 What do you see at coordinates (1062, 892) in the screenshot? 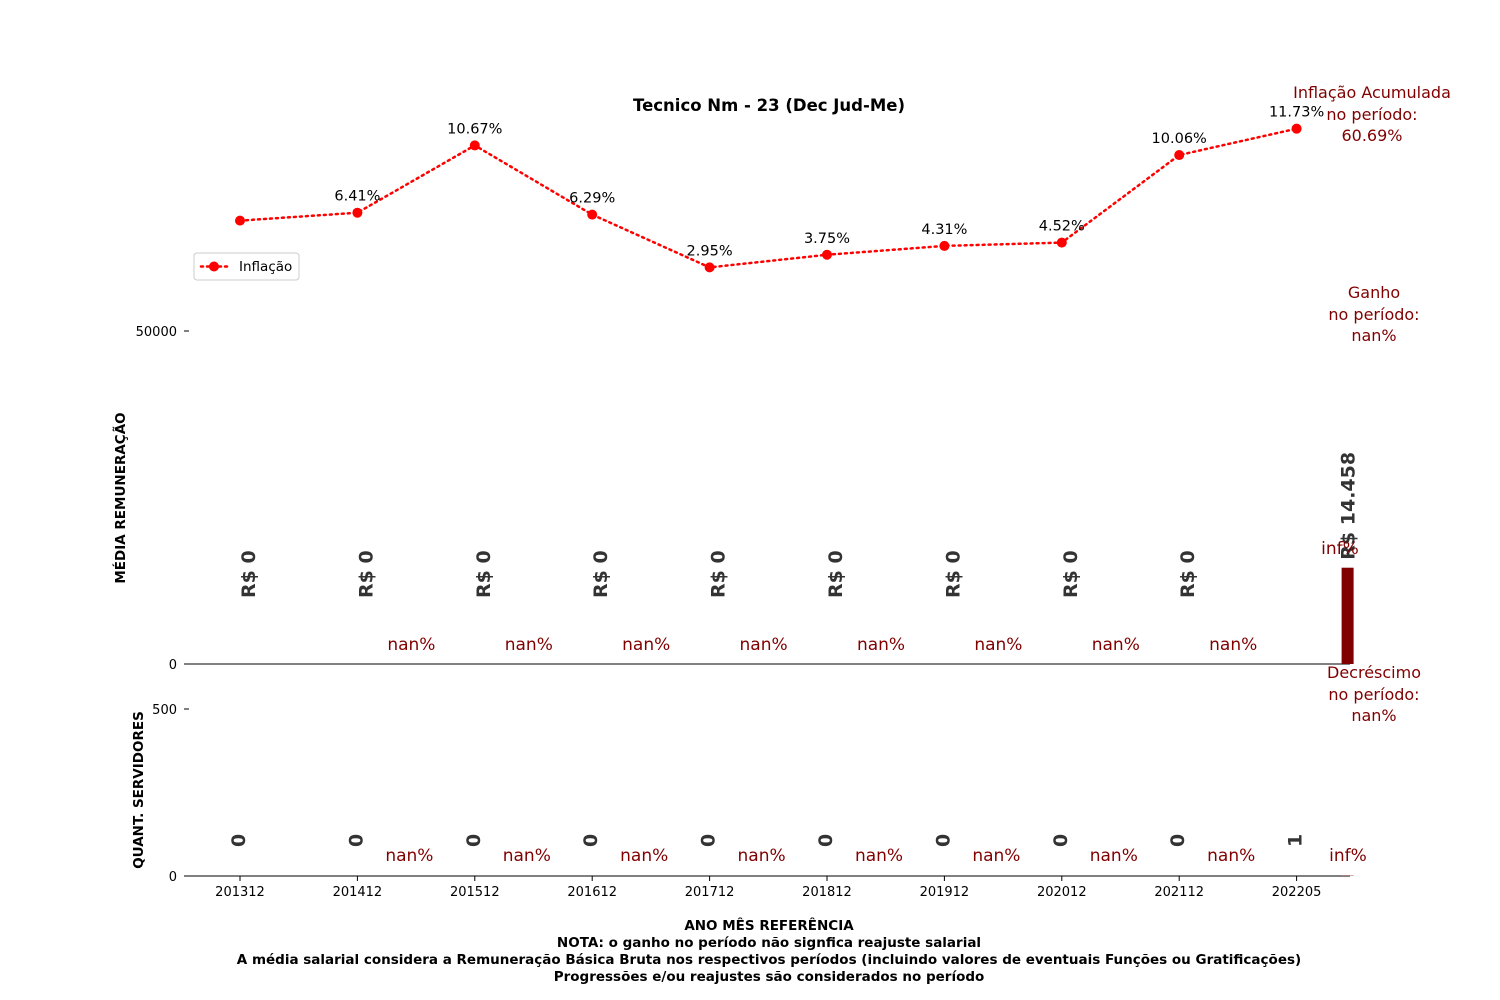
I see `x-tick-label-202012: 202012` at bounding box center [1062, 892].